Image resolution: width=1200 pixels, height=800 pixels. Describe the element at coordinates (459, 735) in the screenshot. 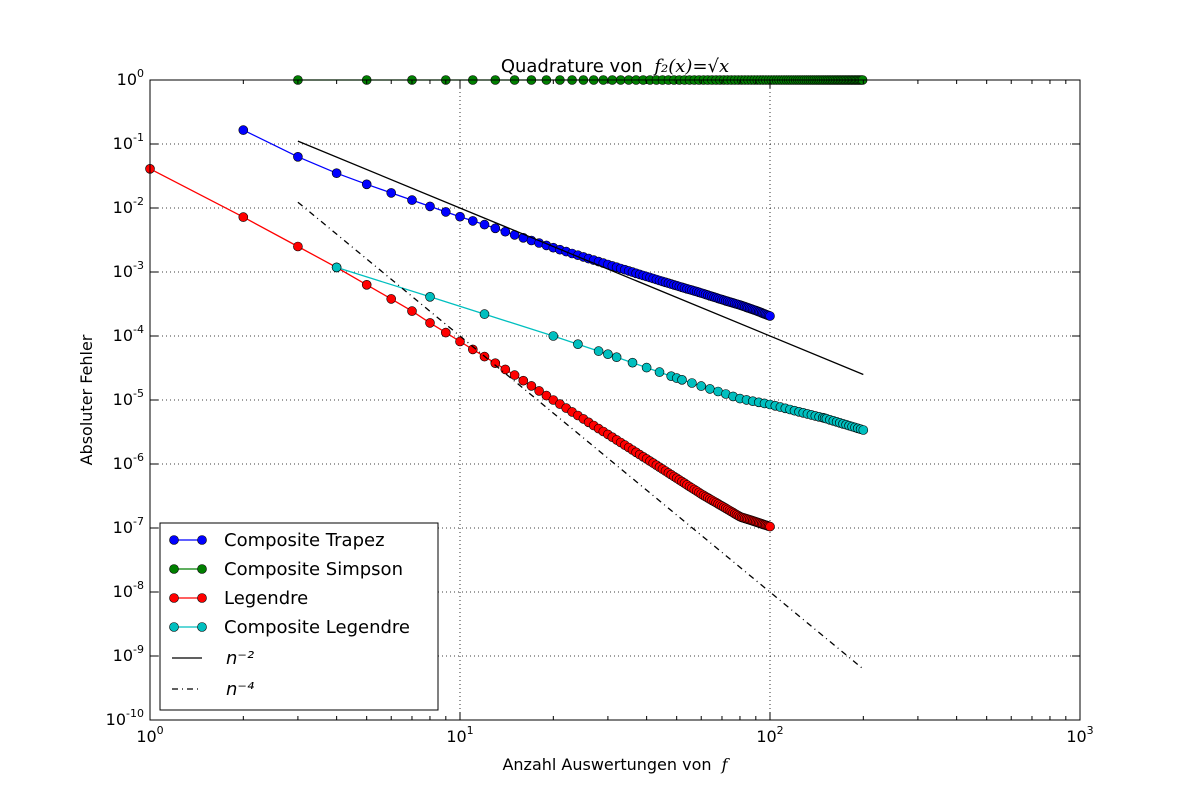

I see `x-tick-label: 10¹` at that location.